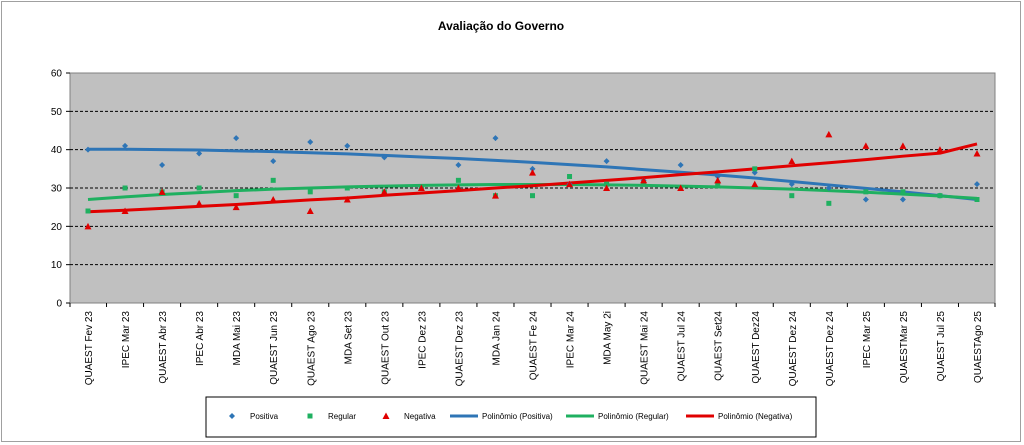 This screenshot has height=445, width=1024. What do you see at coordinates (57, 265) in the screenshot?
I see `y-tick-label: 10` at bounding box center [57, 265].